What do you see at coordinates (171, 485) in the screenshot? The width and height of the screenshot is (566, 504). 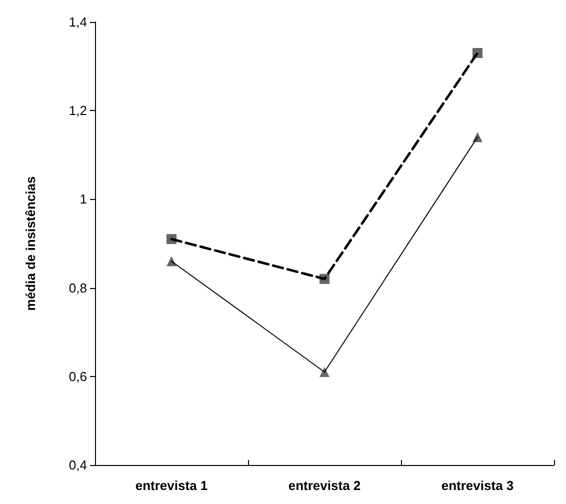 I see `x-tick-label: entrevista 1` at bounding box center [171, 485].